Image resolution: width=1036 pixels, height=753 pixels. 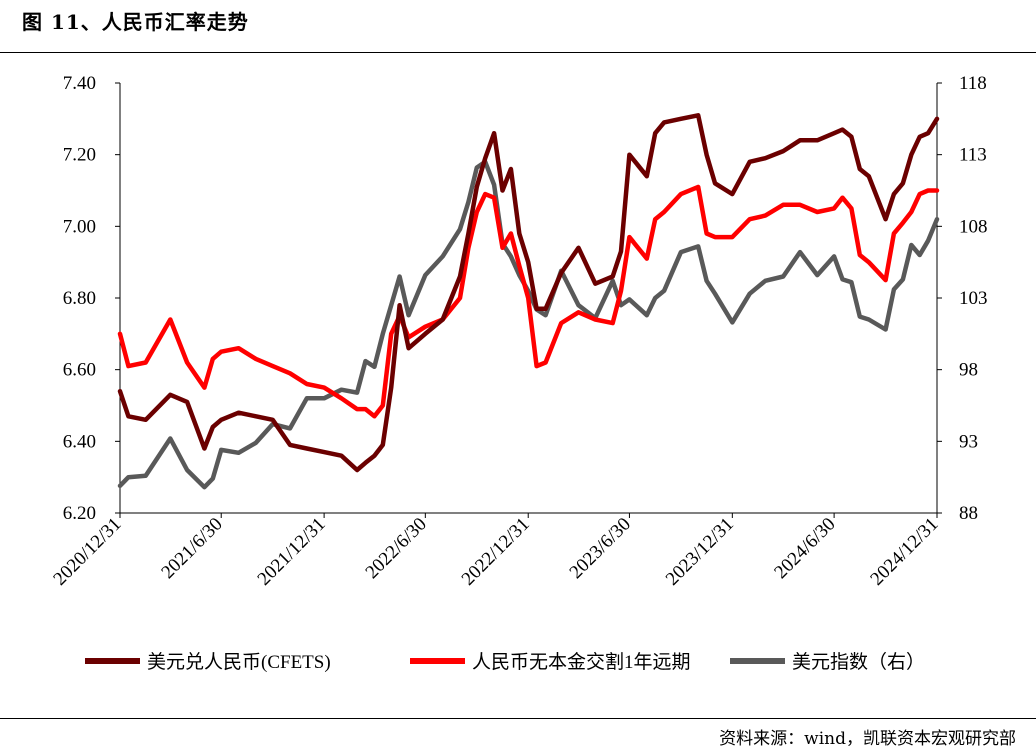 What do you see at coordinates (700, 552) in the screenshot?
I see `x-tick-label: 2023/12/31` at bounding box center [700, 552].